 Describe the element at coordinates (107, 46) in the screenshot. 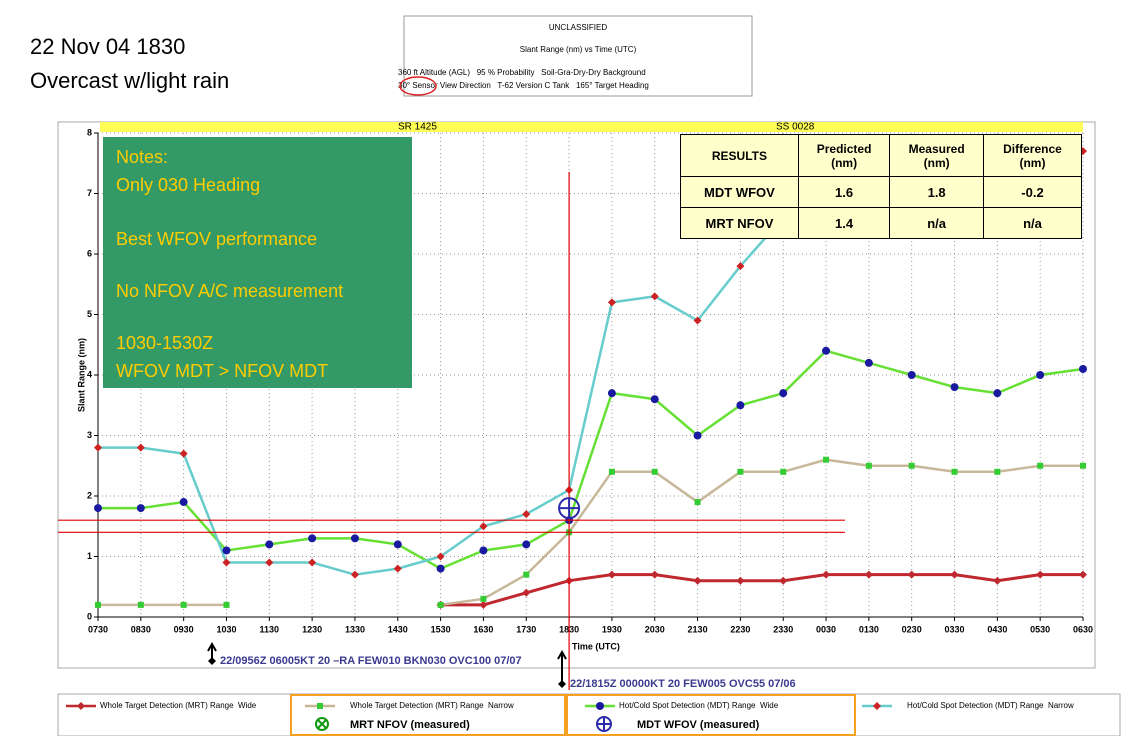

I see `slide-title: 22 Nov 04 1830` at that location.